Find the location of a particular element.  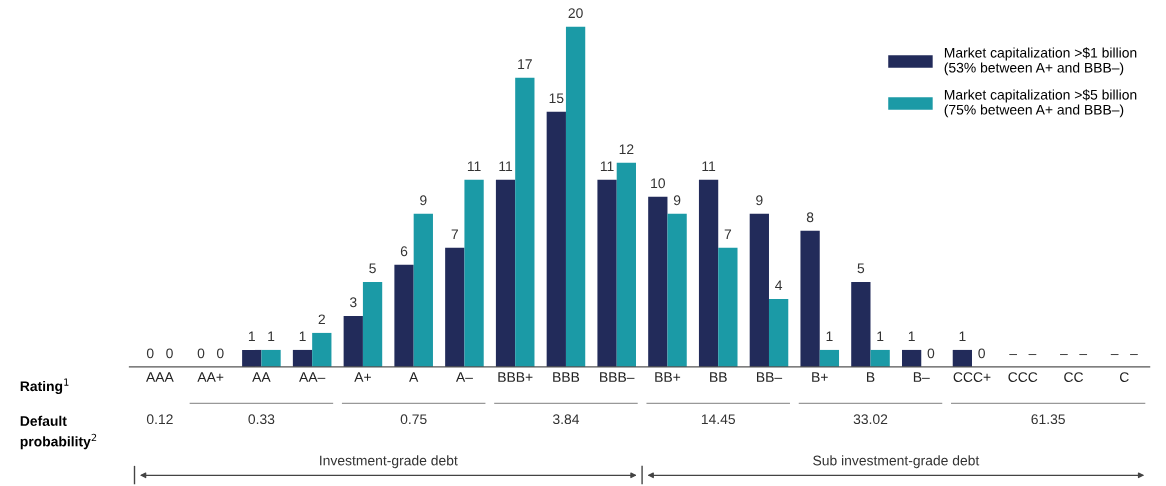

legend-label: Market capitalization >$5 billion (75% between A+ and BBB–) is located at coordinates (1040, 103).